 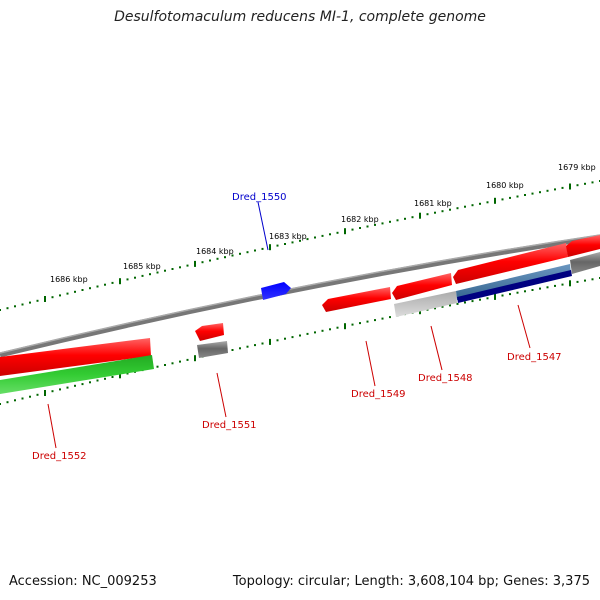 What do you see at coordinates (583, 246) in the screenshot?
I see `gene-forward-edge` at bounding box center [583, 246].